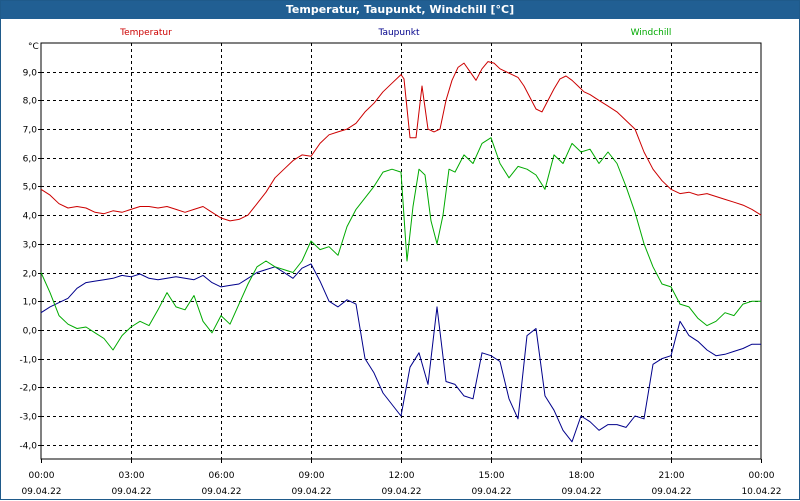 The height and width of the screenshot is (501, 800). I want to click on y-tick-label: -2,0, so click(28, 389).